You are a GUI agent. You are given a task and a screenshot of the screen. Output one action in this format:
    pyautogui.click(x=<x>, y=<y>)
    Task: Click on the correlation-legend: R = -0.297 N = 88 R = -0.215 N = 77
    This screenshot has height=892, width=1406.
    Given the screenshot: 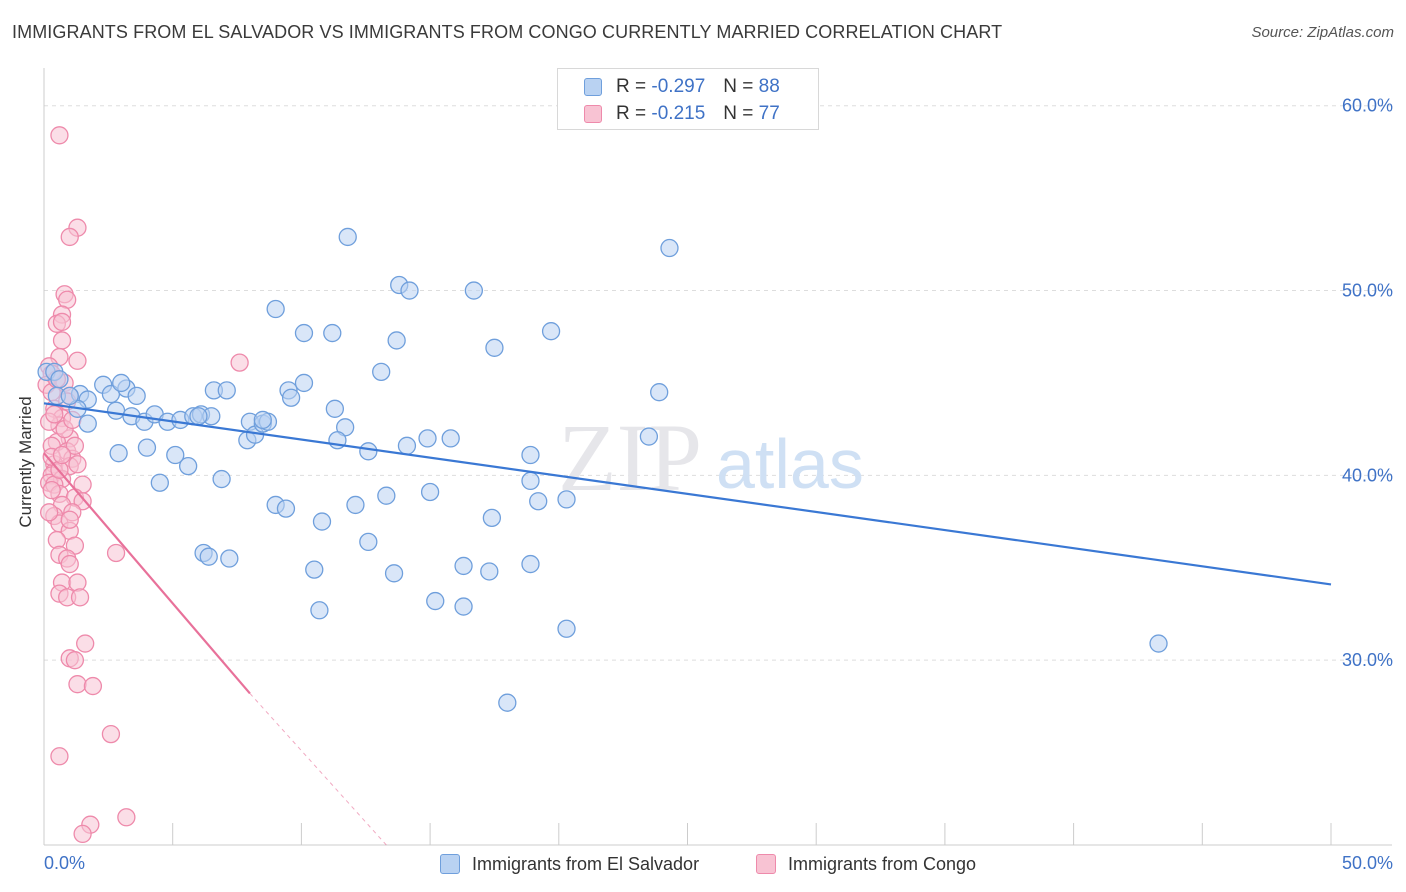 What is the action you would take?
    pyautogui.click(x=688, y=99)
    